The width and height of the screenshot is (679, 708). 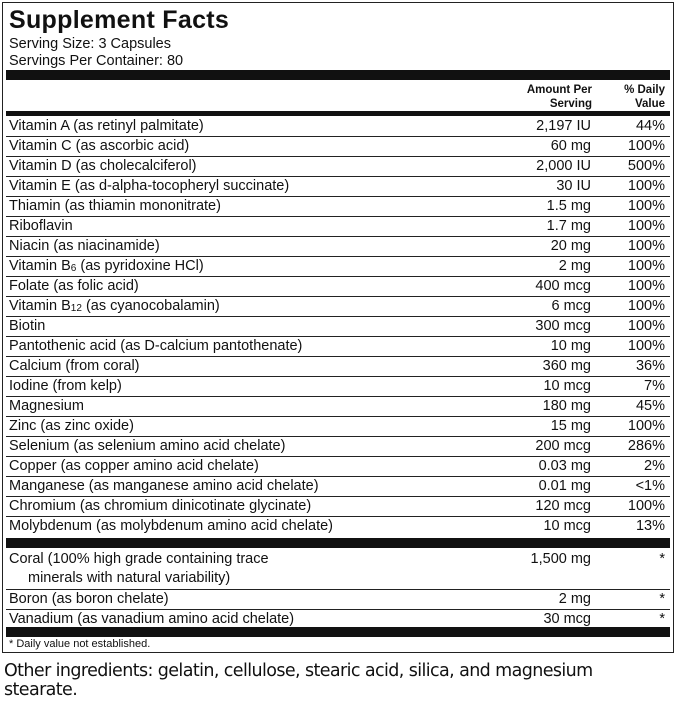 What do you see at coordinates (563, 326) in the screenshot?
I see `amount: 300 mcg` at bounding box center [563, 326].